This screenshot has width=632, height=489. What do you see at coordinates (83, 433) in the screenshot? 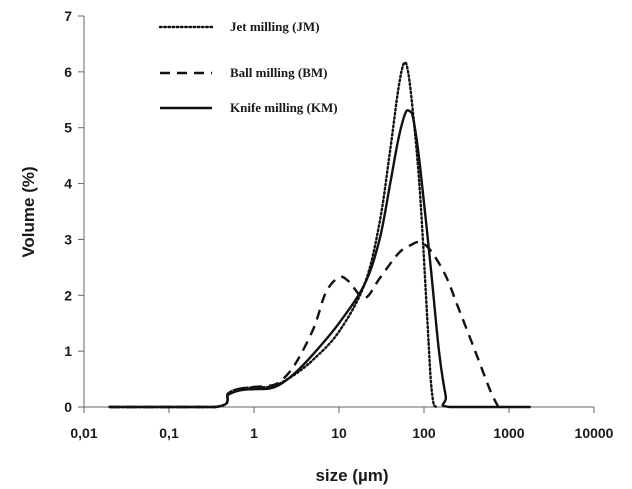
I see `x-tick-label: 0,01` at bounding box center [83, 433].